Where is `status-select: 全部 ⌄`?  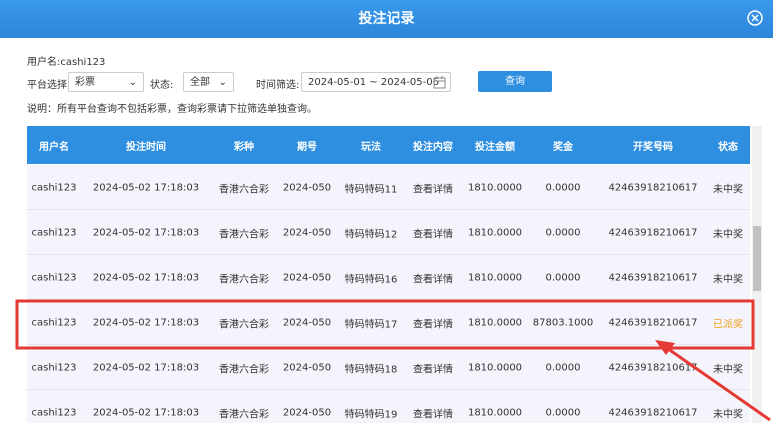 status-select: 全部 ⌄ is located at coordinates (208, 82).